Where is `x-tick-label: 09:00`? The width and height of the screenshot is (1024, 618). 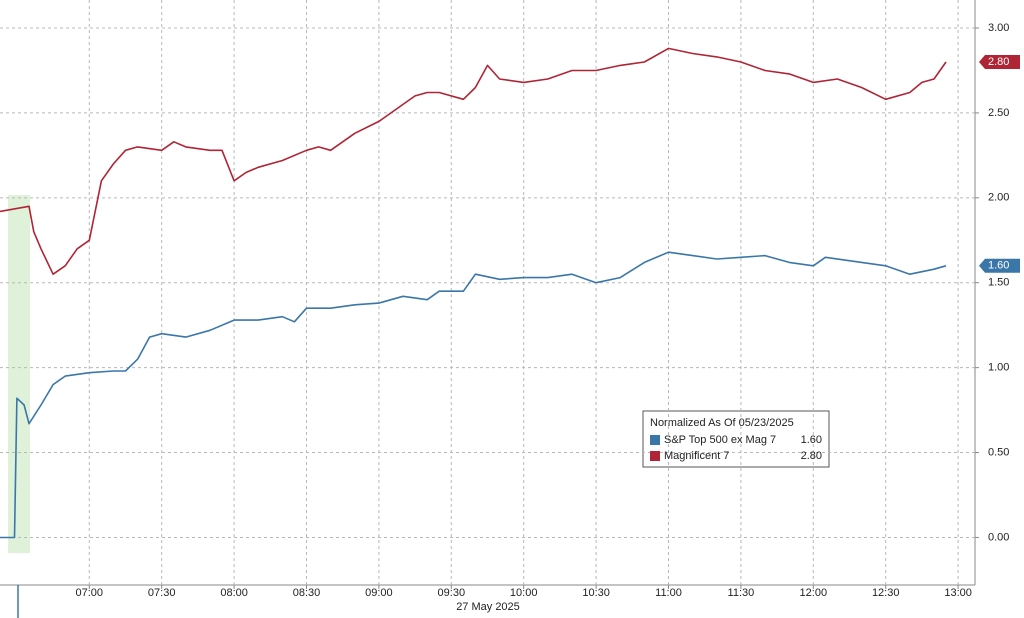 x-tick-label: 09:00 is located at coordinates (379, 593).